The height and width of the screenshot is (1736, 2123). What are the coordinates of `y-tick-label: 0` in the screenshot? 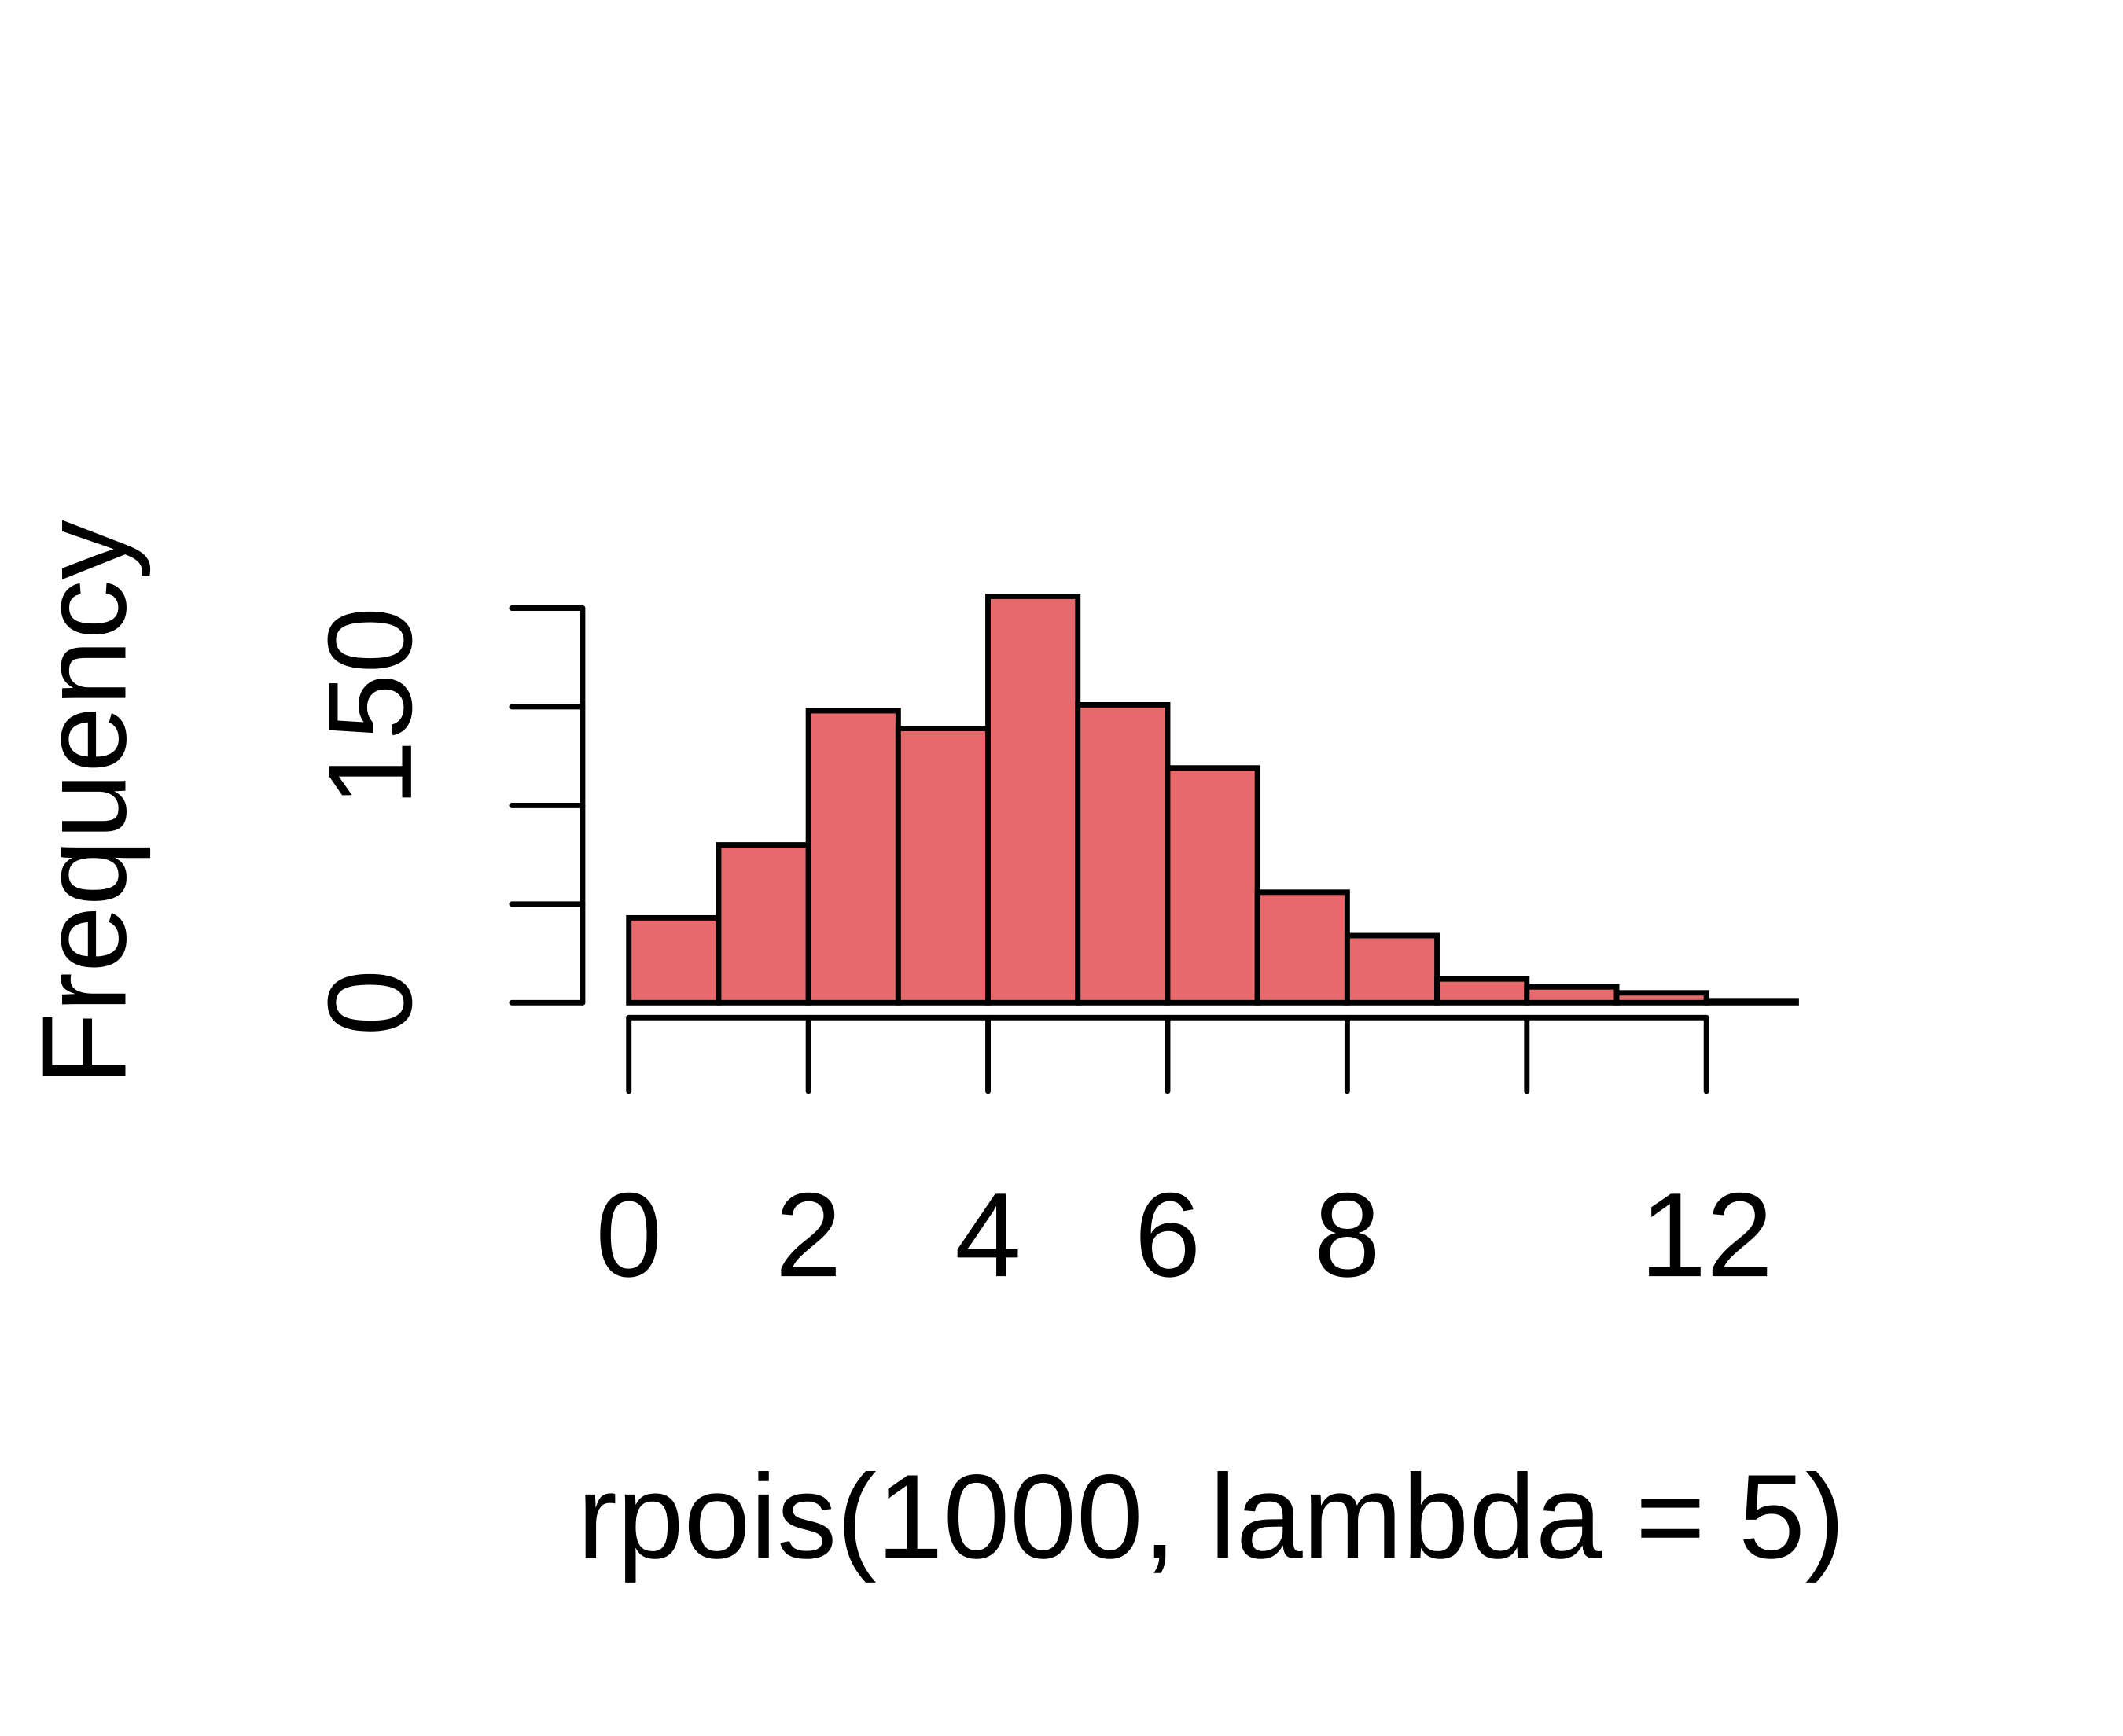 It's located at (370, 1002).